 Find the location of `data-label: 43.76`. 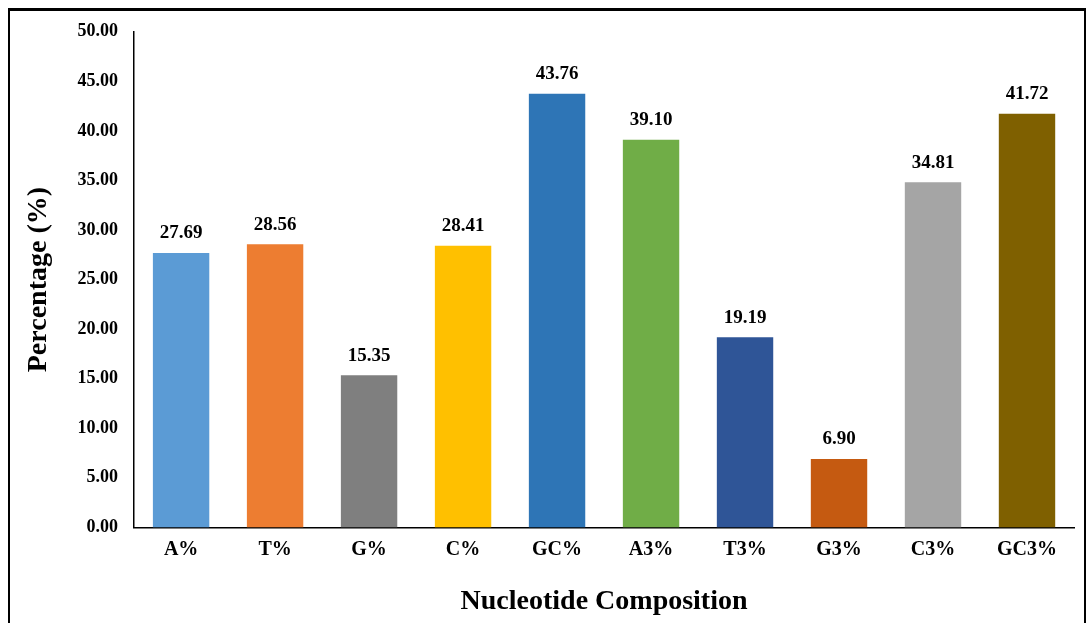

data-label: 43.76 is located at coordinates (557, 73).